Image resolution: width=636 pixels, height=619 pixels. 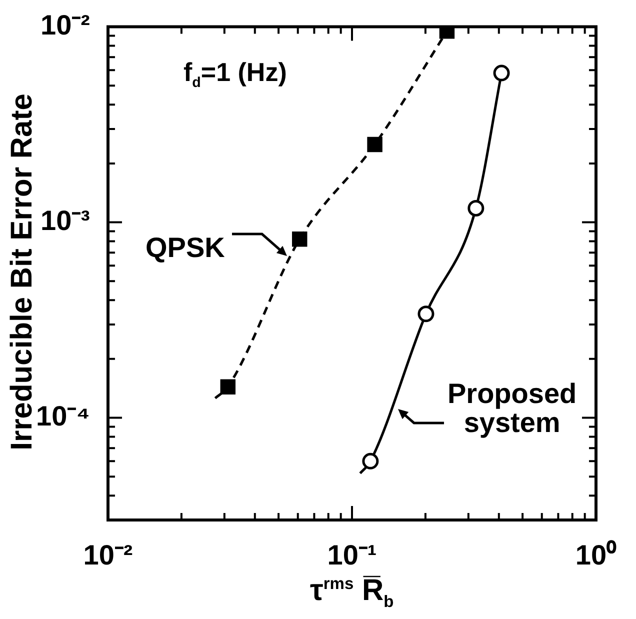 What do you see at coordinates (185, 247) in the screenshot?
I see `annotation: QPSK` at bounding box center [185, 247].